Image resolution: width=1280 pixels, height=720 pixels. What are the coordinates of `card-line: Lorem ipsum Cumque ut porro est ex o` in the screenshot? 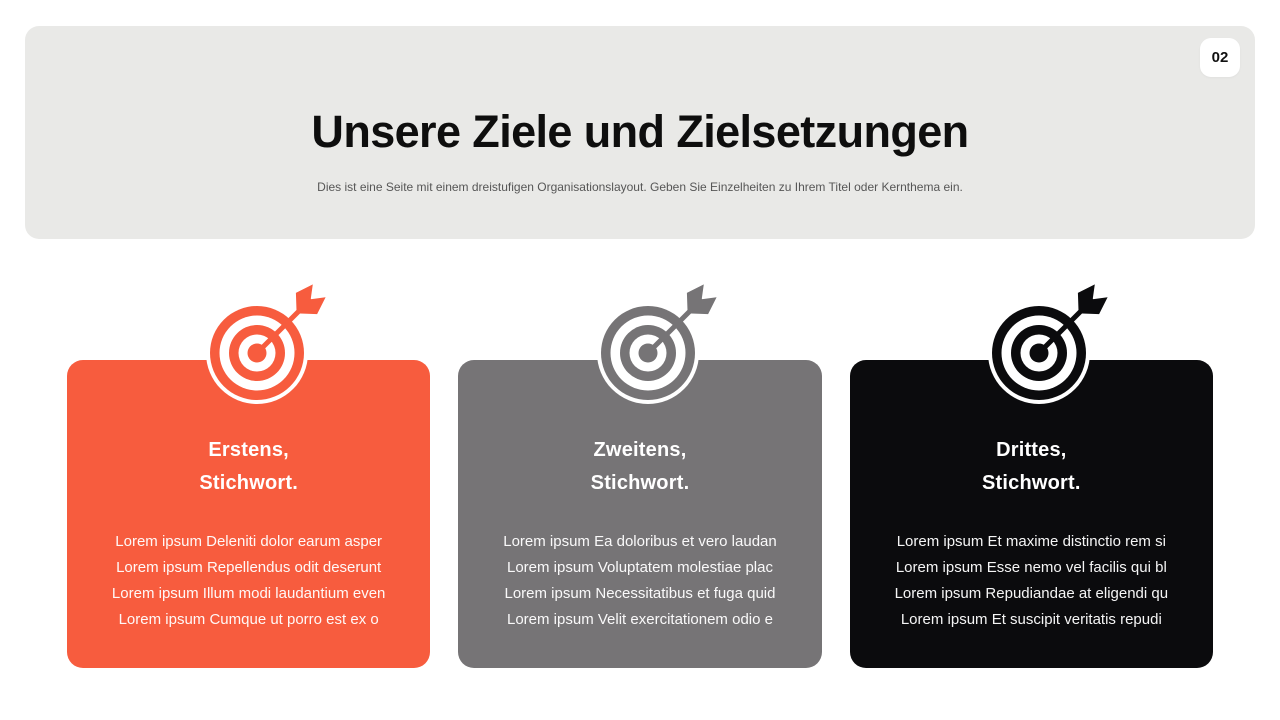 It's located at (248, 619).